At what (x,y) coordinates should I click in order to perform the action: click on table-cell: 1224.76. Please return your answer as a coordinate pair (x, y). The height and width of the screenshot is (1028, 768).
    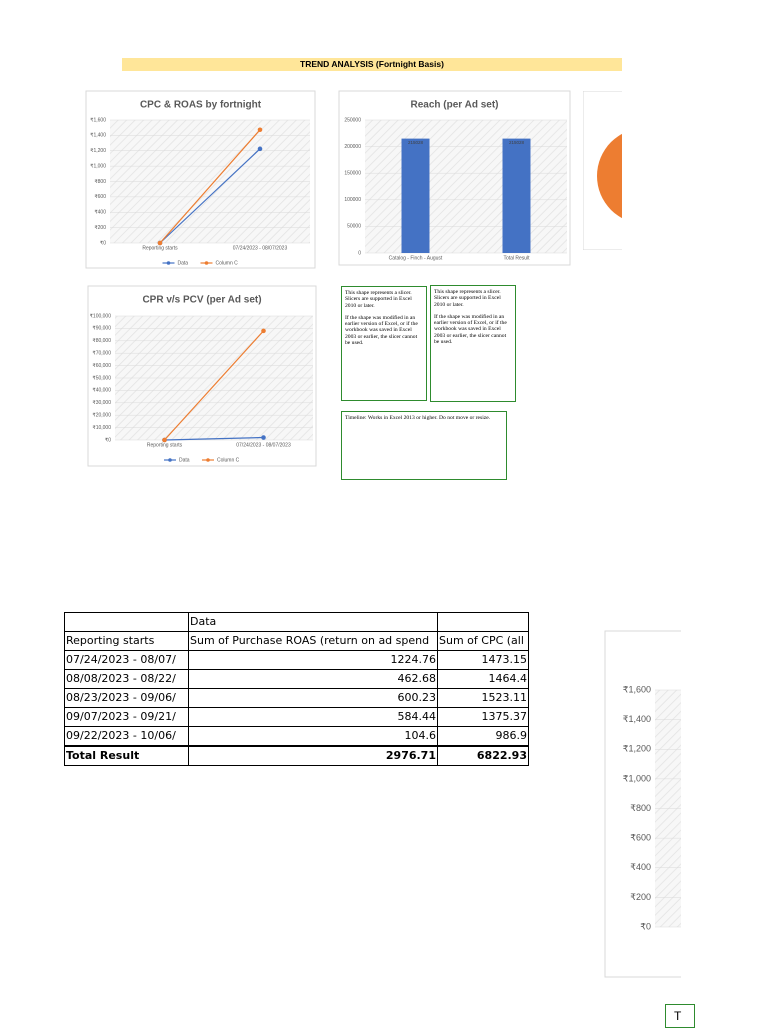
    Looking at the image, I should click on (313, 660).